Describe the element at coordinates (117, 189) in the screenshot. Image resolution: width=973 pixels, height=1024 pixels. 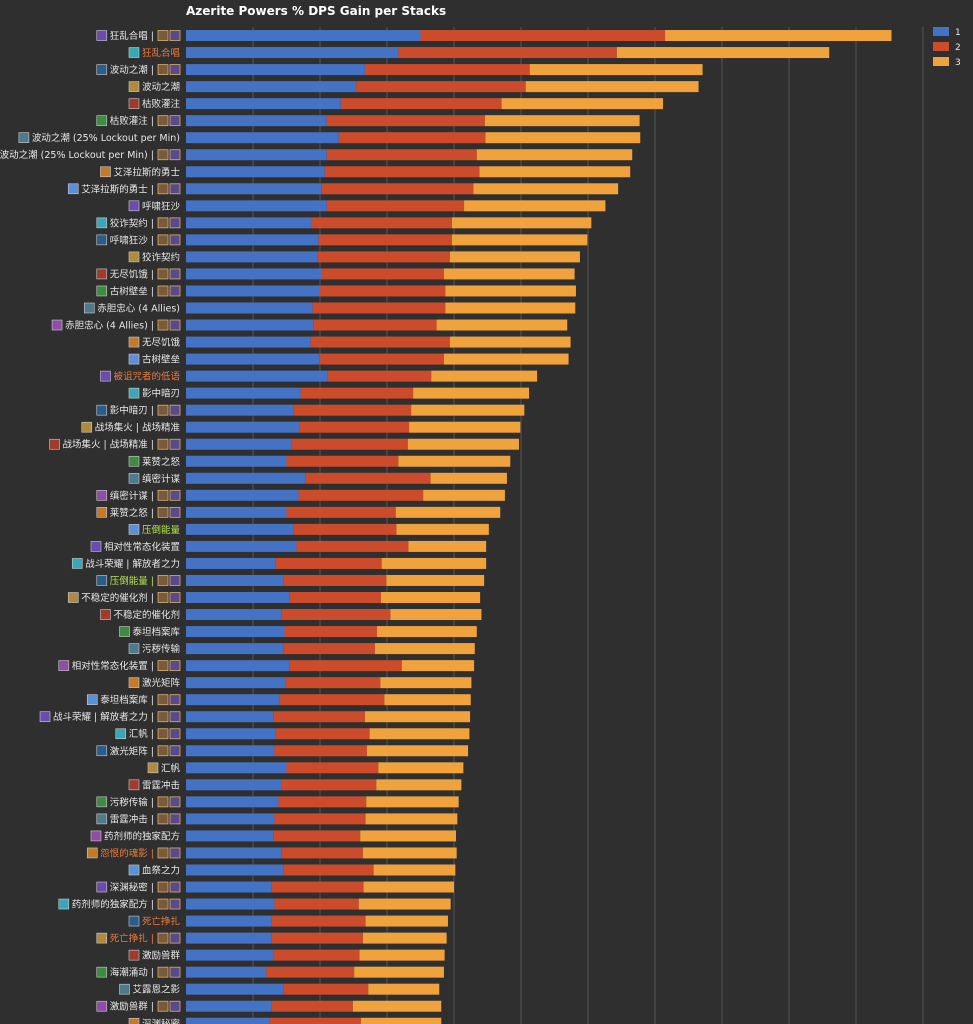
I see `category-label: 艾泽拉斯的勇士 |` at that location.